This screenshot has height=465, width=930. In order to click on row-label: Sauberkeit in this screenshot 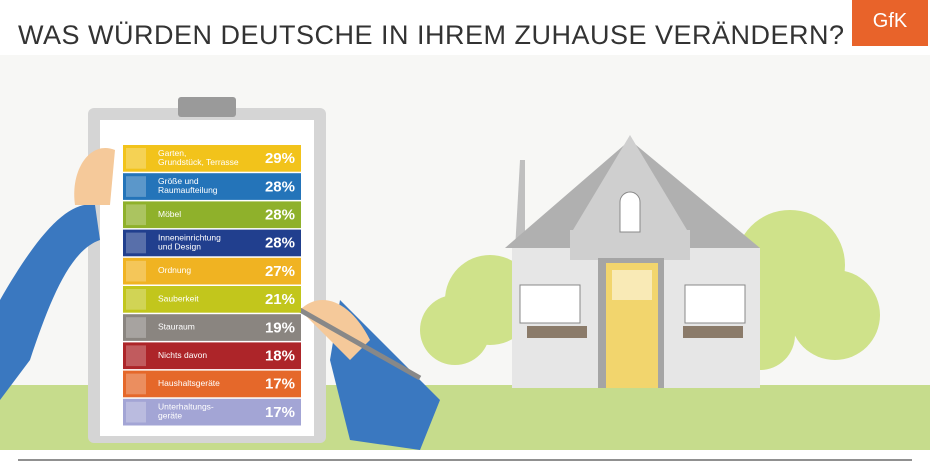, I will do `click(178, 298)`.